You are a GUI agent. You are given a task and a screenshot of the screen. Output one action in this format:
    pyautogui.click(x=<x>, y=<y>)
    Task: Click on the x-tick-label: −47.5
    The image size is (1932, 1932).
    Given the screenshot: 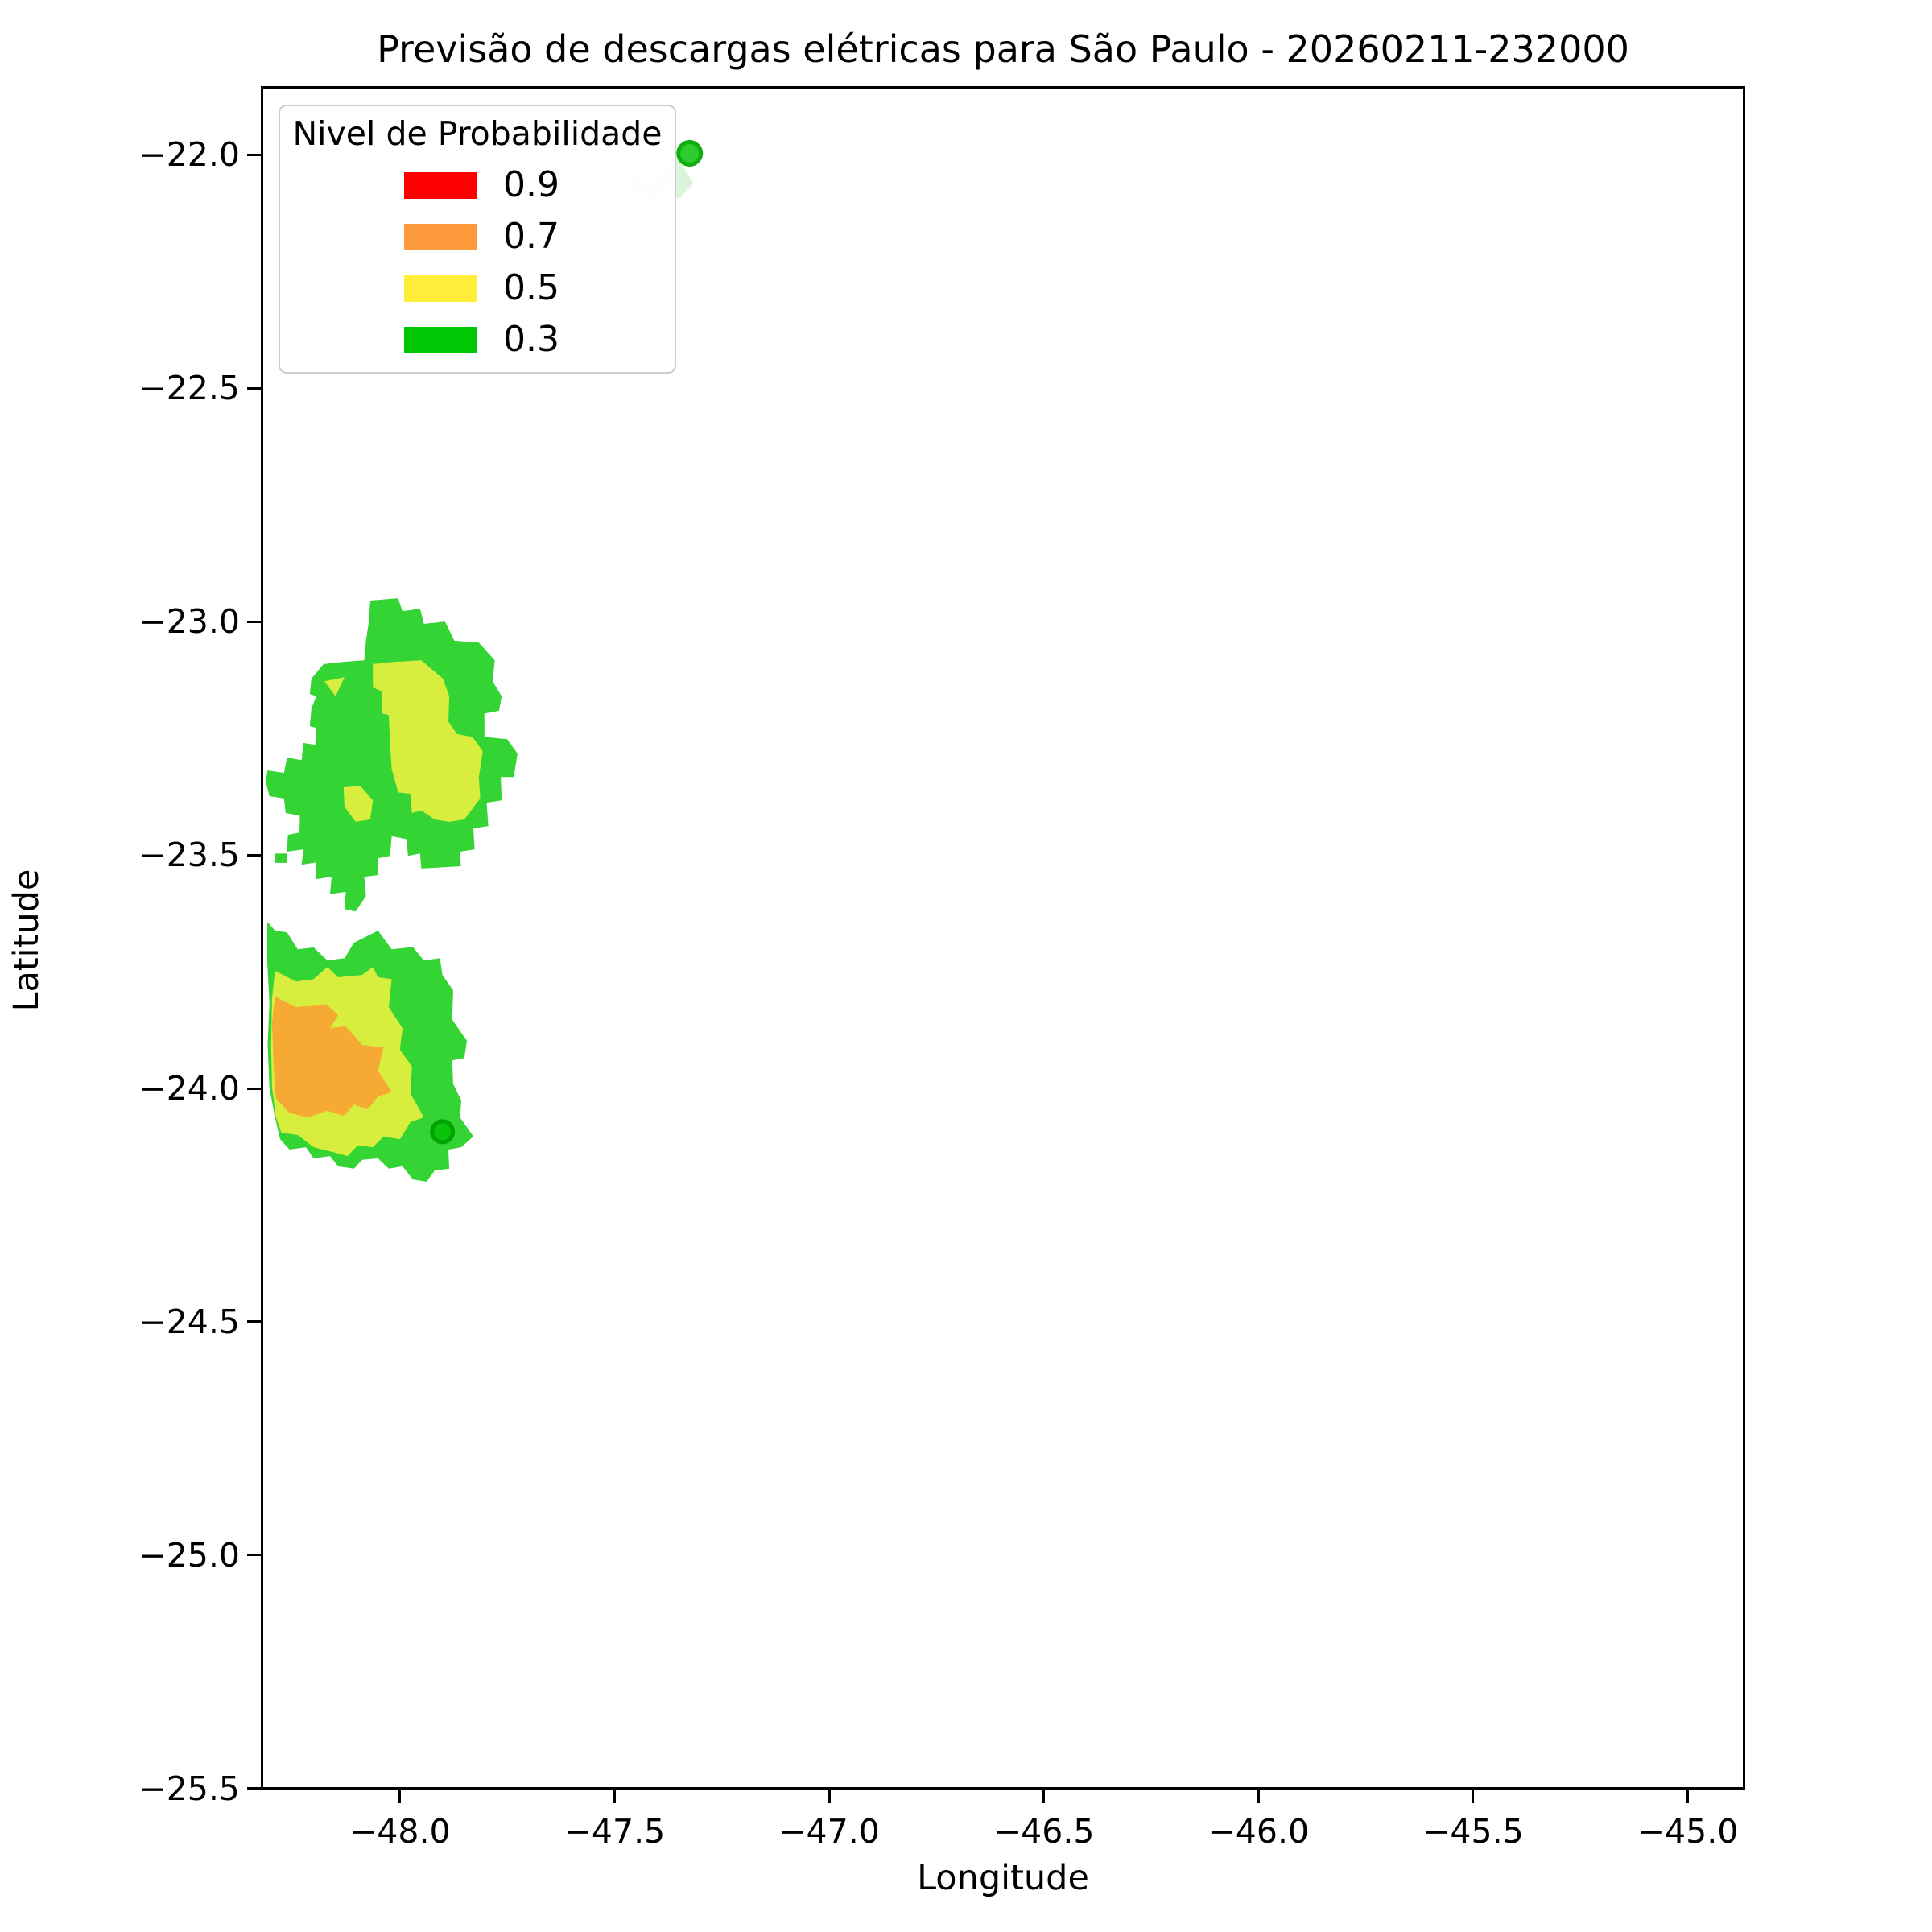 What is the action you would take?
    pyautogui.click(x=615, y=1831)
    